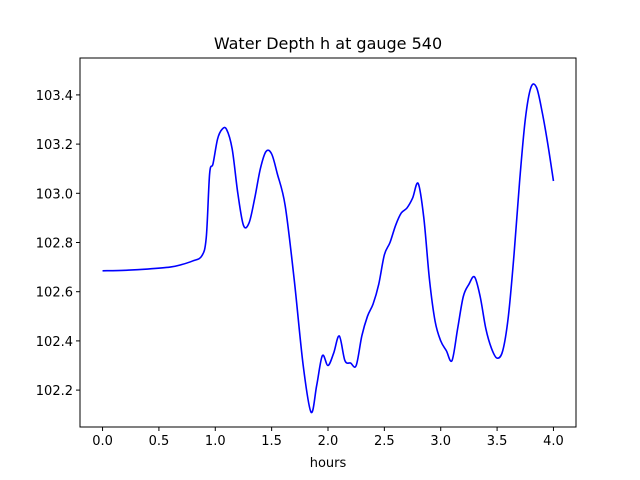  Describe the element at coordinates (159, 441) in the screenshot. I see `x-tick-label: 0.5` at that location.